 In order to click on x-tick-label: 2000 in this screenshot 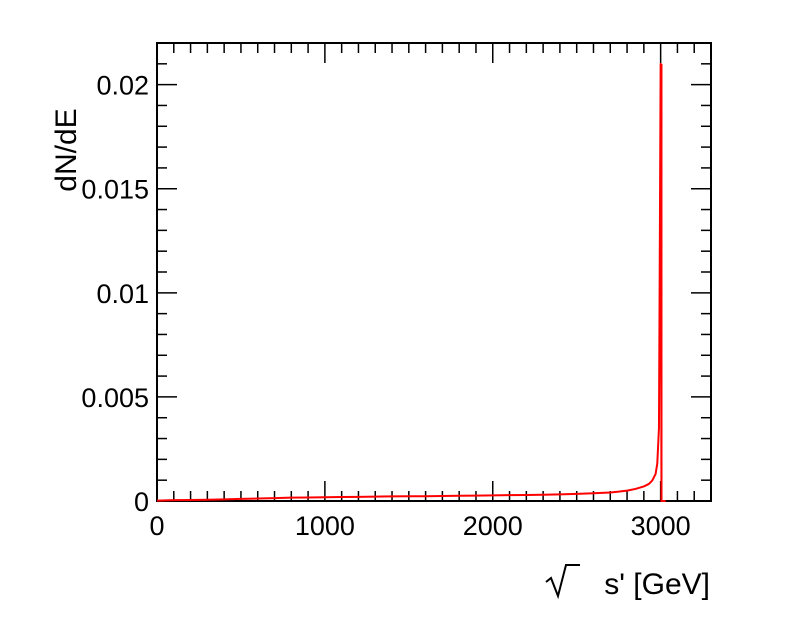, I will do `click(493, 526)`.